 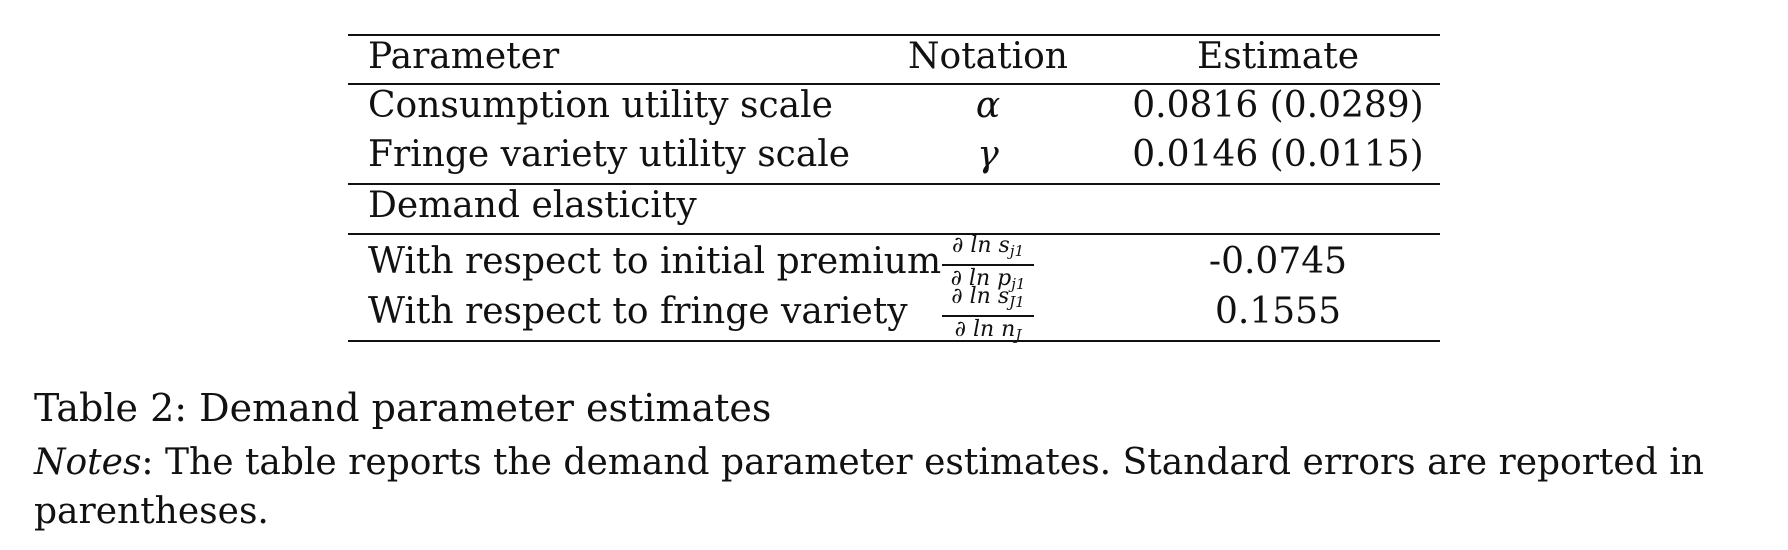 What do you see at coordinates (532, 206) in the screenshot?
I see `section-label-demand-elasticity: Demand elasticity` at bounding box center [532, 206].